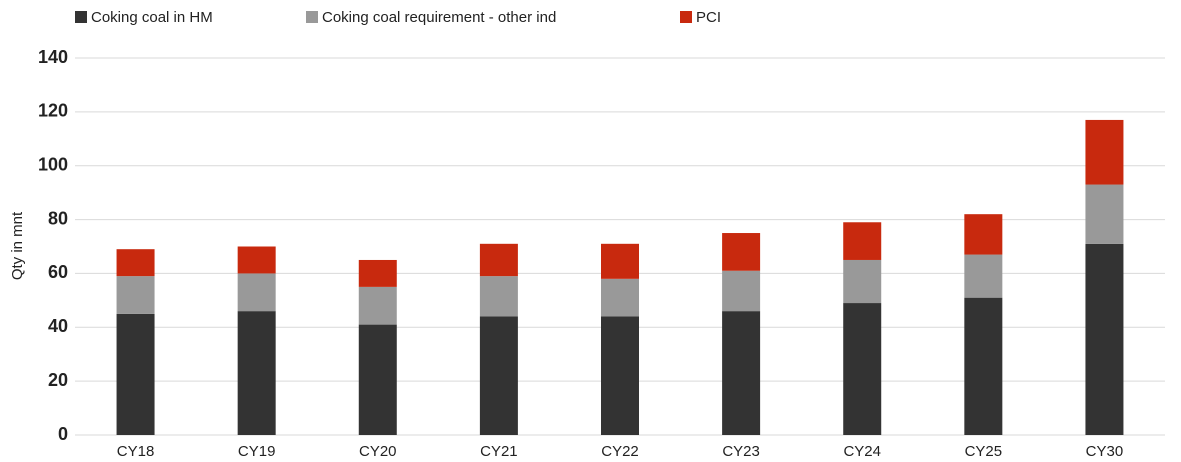 This screenshot has height=462, width=1181. I want to click on x-tick-label: CY30, so click(1105, 451).